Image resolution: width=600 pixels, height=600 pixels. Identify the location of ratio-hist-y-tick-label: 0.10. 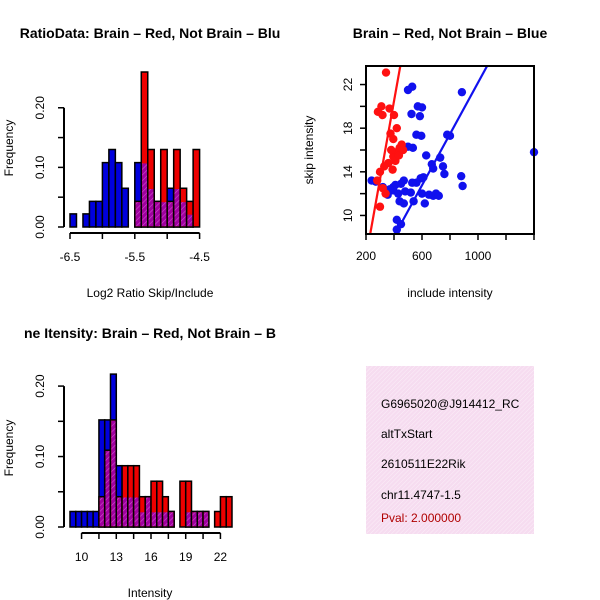
(40, 167).